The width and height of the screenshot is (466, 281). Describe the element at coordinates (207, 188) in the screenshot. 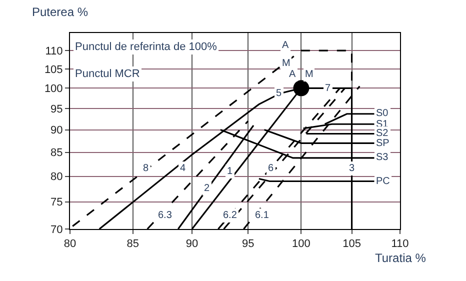

I see `annotation: 2` at that location.